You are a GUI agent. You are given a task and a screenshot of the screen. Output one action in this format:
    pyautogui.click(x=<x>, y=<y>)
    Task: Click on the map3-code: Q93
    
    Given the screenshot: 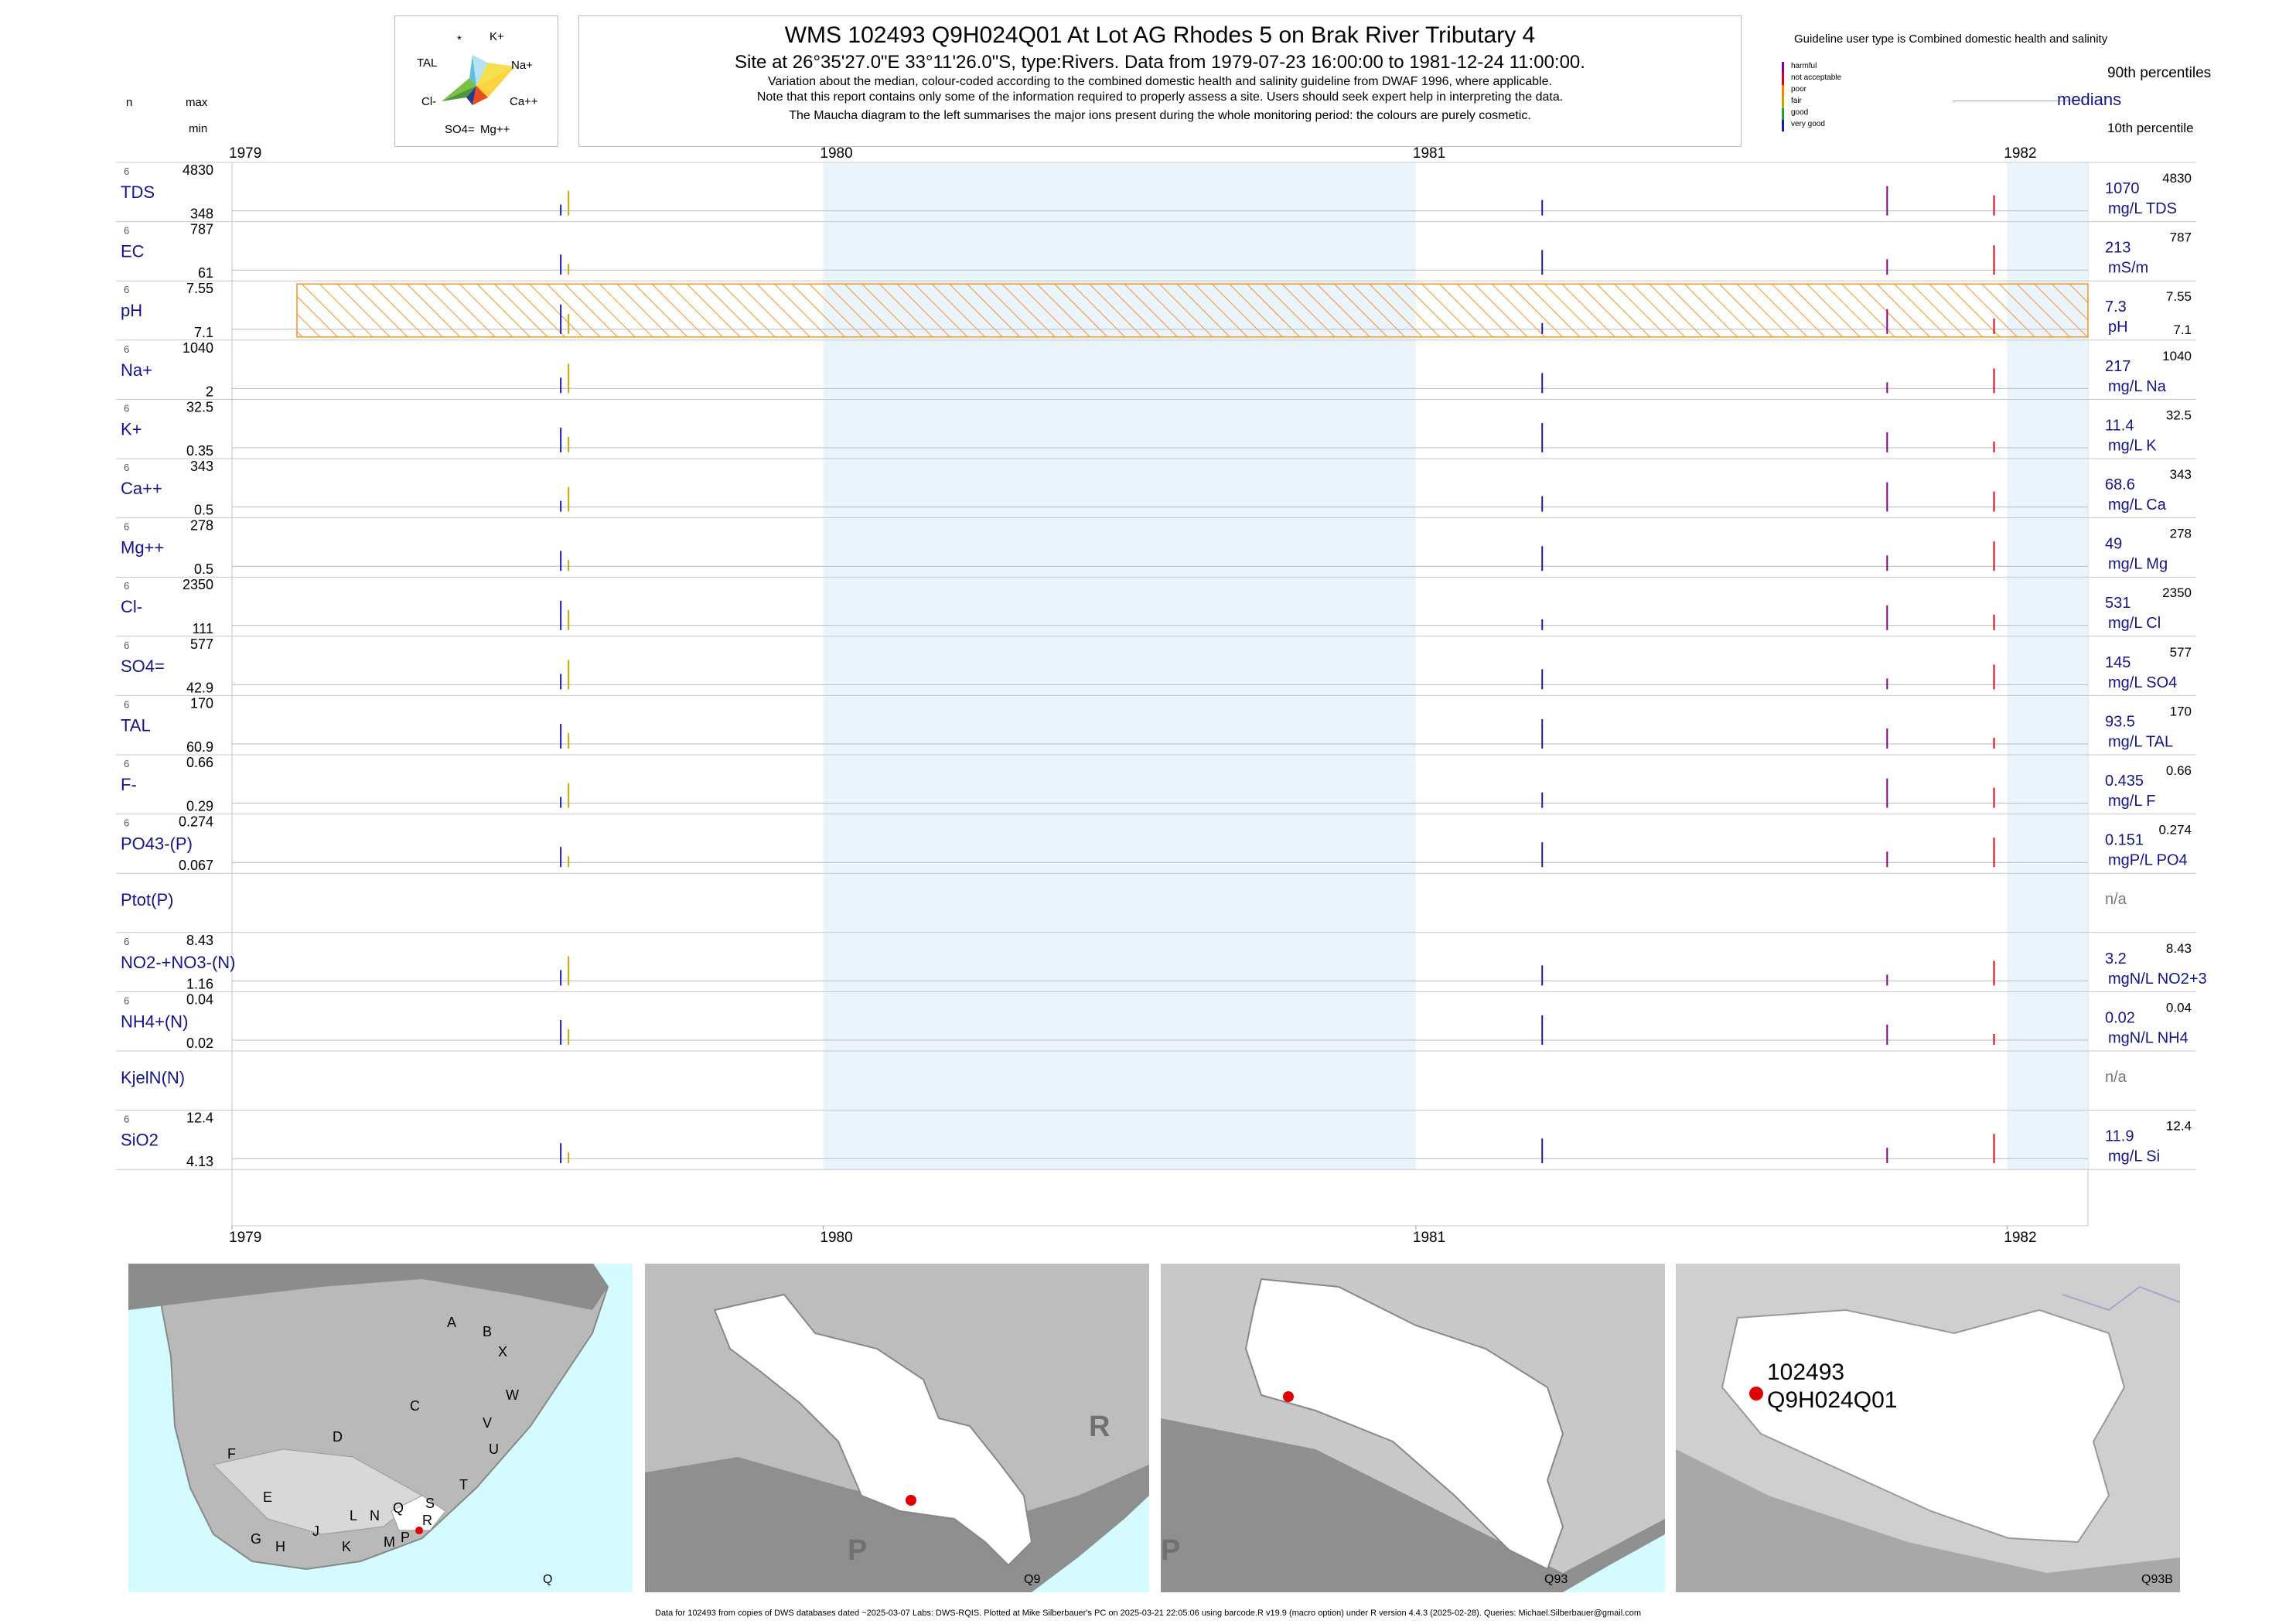 What is the action you would take?
    pyautogui.click(x=1556, y=1579)
    